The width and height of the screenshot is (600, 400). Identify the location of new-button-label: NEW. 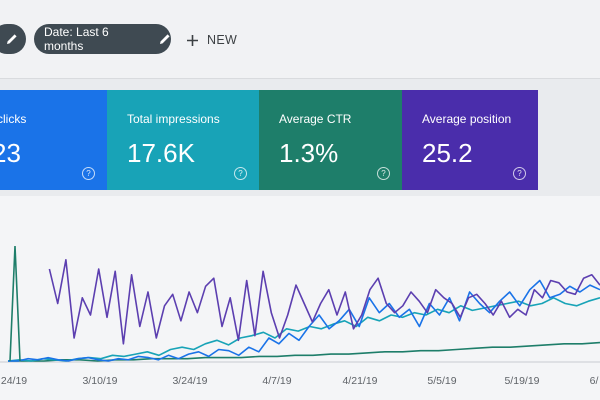
(222, 40).